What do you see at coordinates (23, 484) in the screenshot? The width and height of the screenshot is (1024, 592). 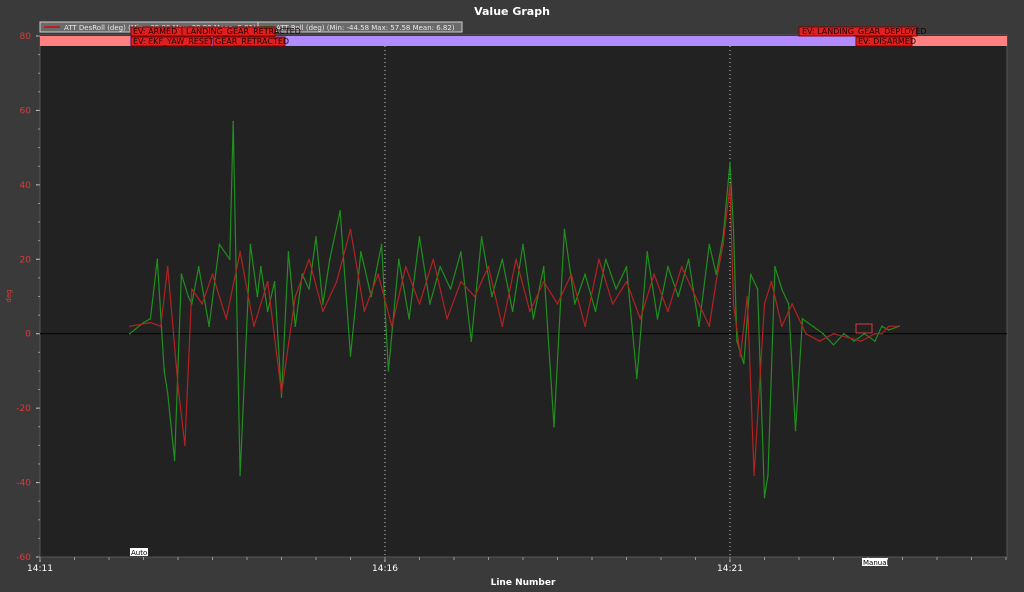 I see `y-tick-label-6: -40` at bounding box center [23, 484].